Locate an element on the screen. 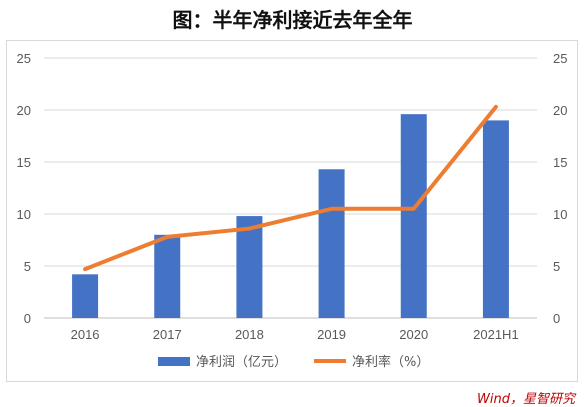 This screenshot has width=585, height=407. y-tick-label: 25 is located at coordinates (24, 58).